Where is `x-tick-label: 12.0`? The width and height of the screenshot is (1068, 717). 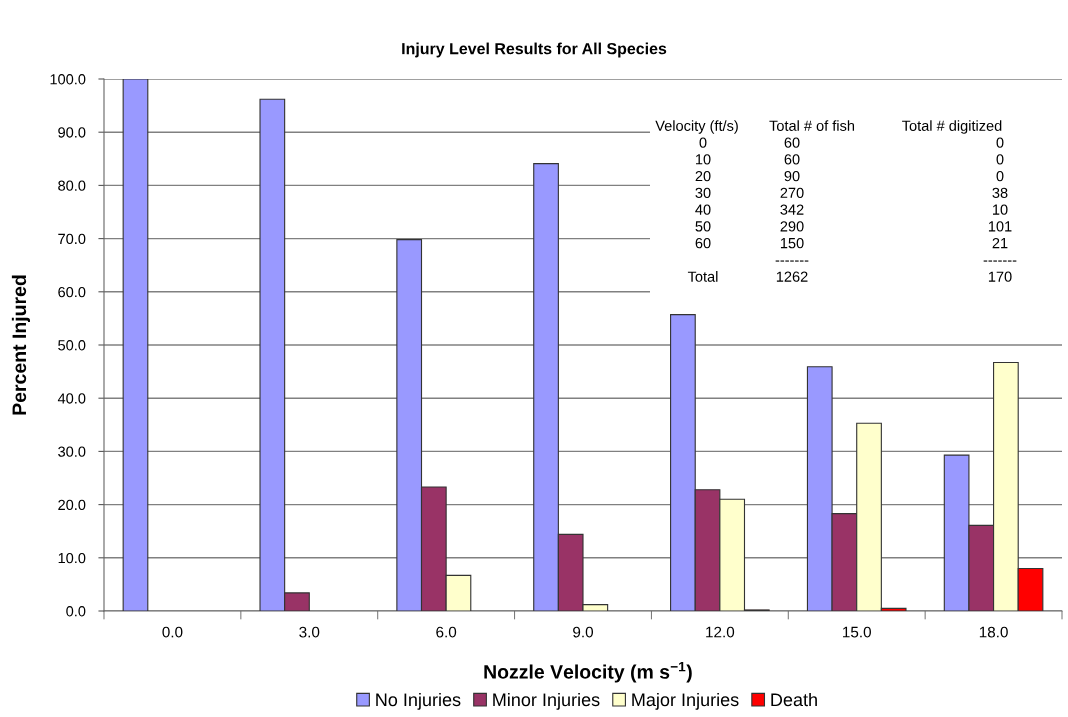
x-tick-label: 12.0 is located at coordinates (720, 632).